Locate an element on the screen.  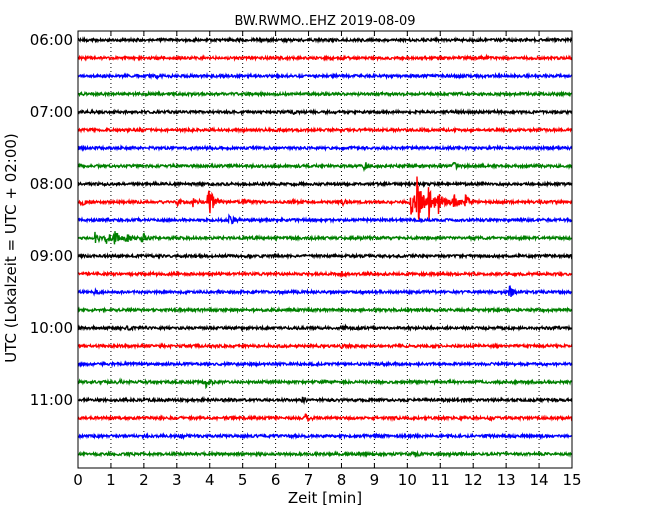
y-tick-label: 06:00 is located at coordinates (51, 40).